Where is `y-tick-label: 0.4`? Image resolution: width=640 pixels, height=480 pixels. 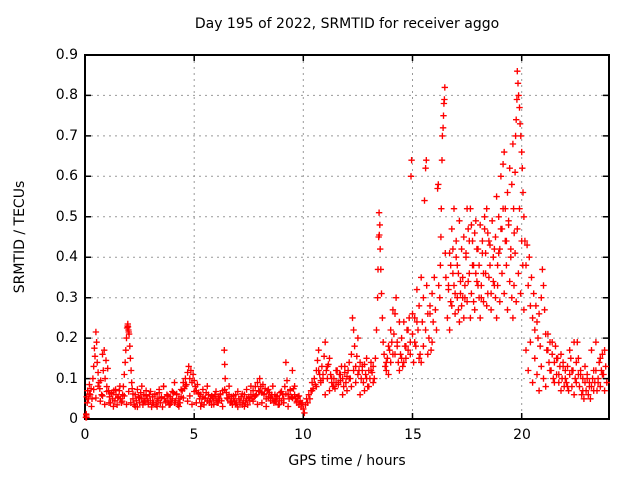 y-tick-label: 0.4 is located at coordinates (66, 257).